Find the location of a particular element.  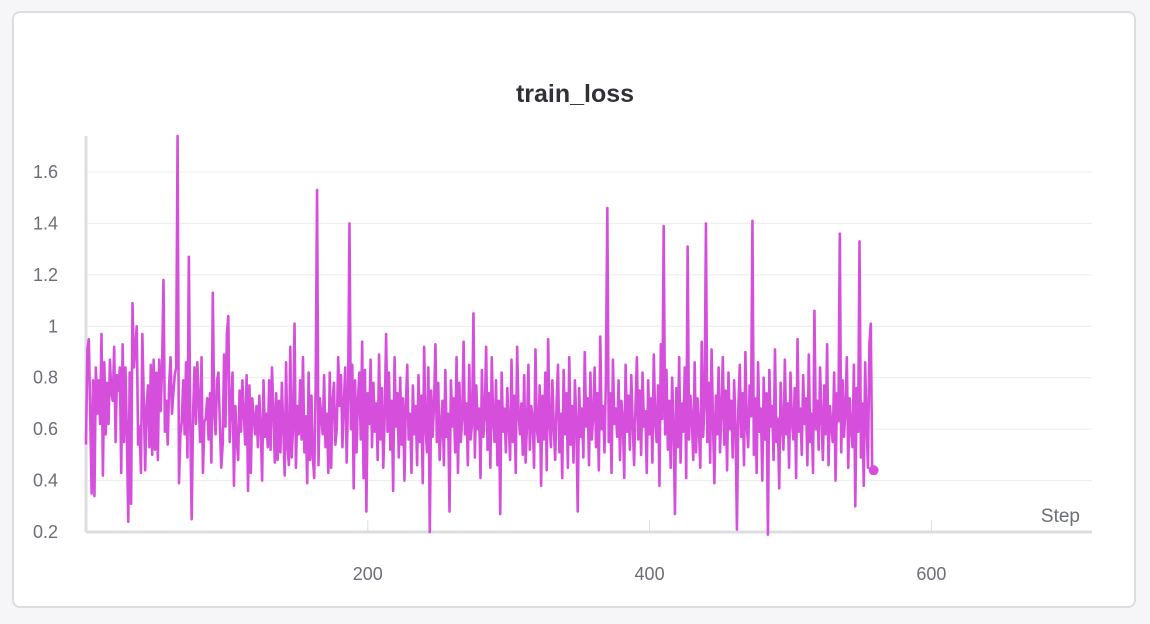

x-axis-label: Step is located at coordinates (1060, 516).